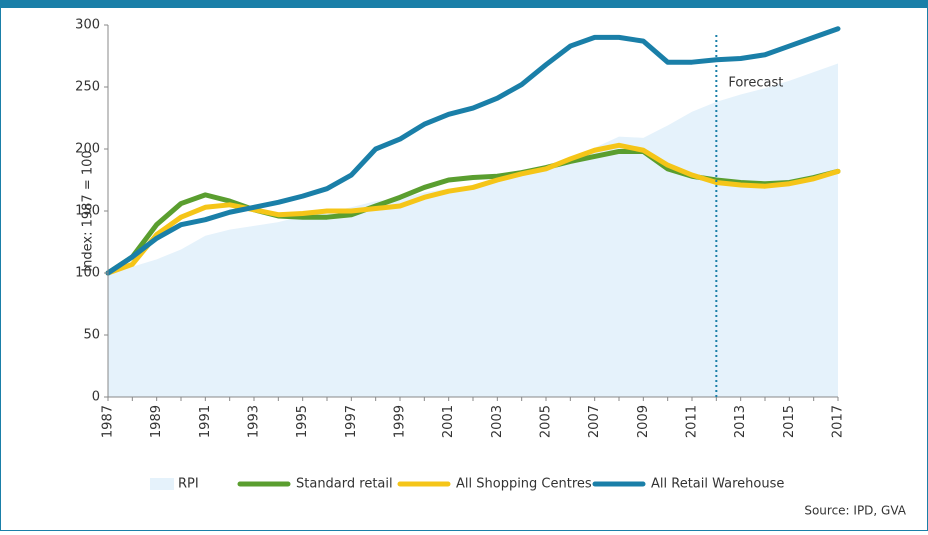 The height and width of the screenshot is (535, 928). I want to click on x-tick-label: 1989, so click(156, 421).